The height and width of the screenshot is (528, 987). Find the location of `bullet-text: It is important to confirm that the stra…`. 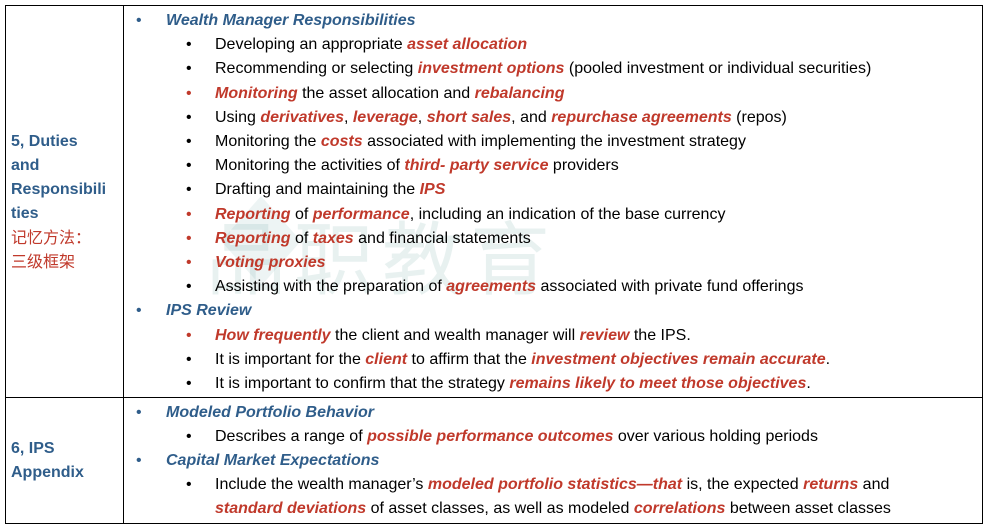

bullet-text: It is important to confirm that the stra… is located at coordinates (513, 384).